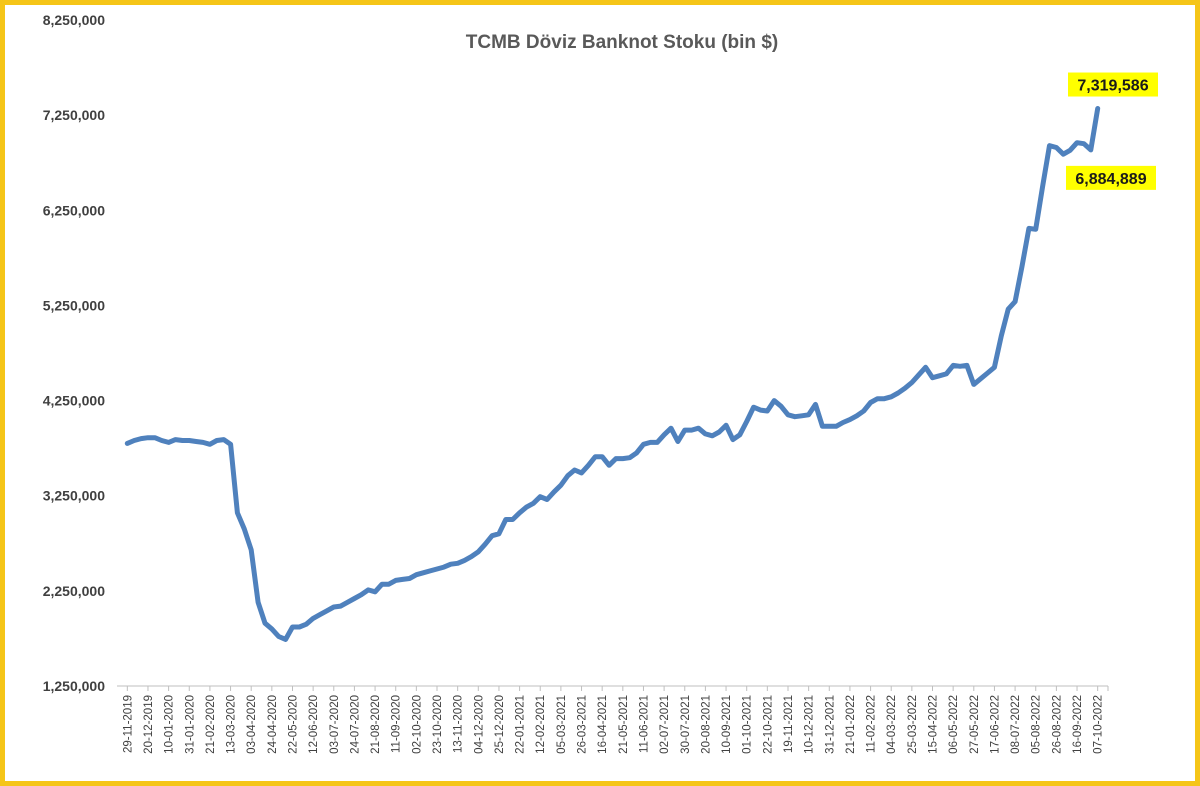 Image resolution: width=1200 pixels, height=786 pixels. I want to click on x-tick-label: 05-03-2021, so click(562, 724).